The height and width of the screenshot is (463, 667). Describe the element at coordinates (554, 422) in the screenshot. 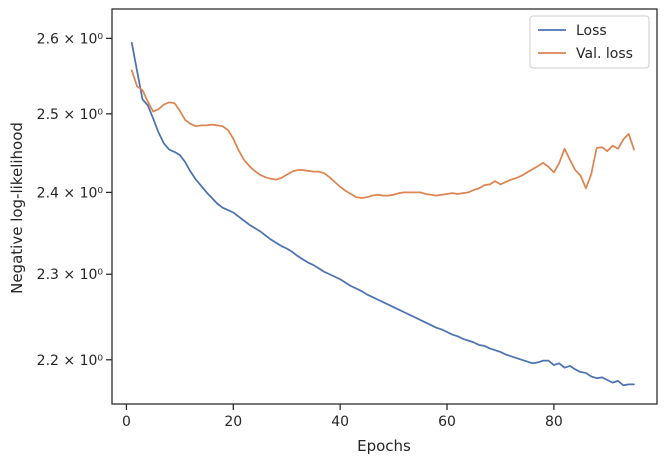

I see `x-tick-label: 80` at that location.